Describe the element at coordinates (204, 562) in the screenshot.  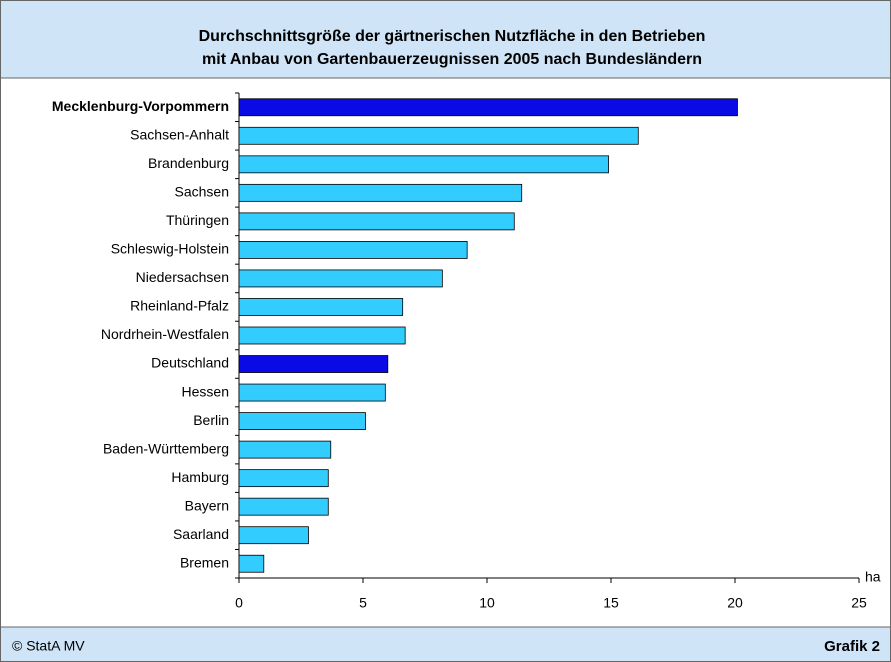
I see `y-tick-label: Bremen` at that location.